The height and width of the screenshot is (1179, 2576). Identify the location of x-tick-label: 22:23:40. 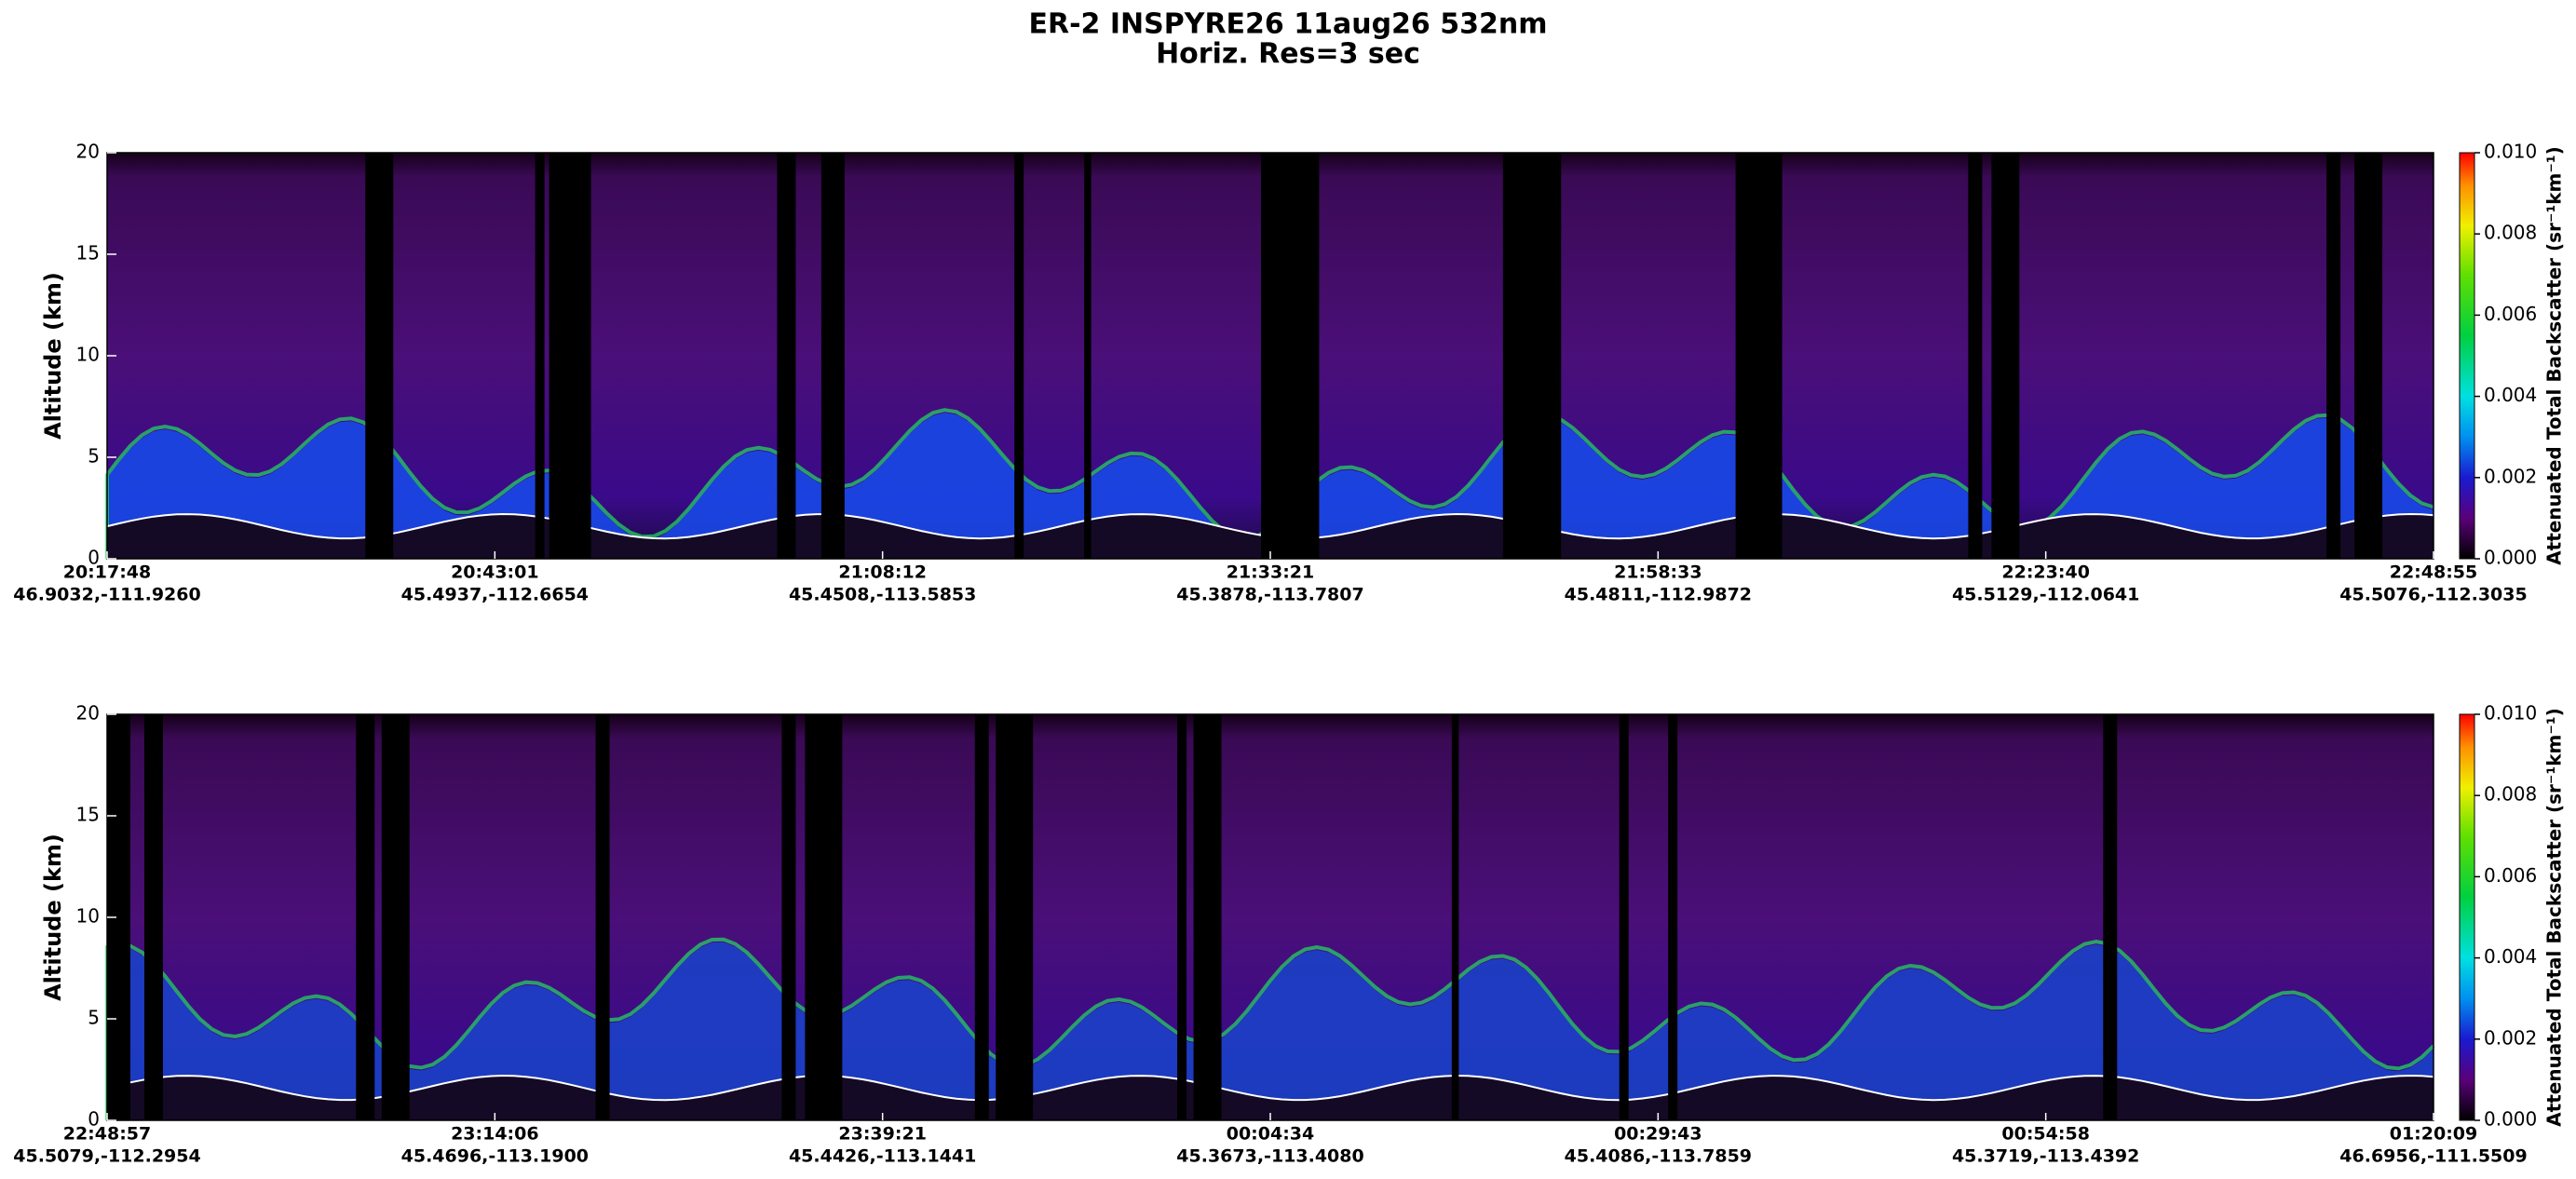
(2045, 572).